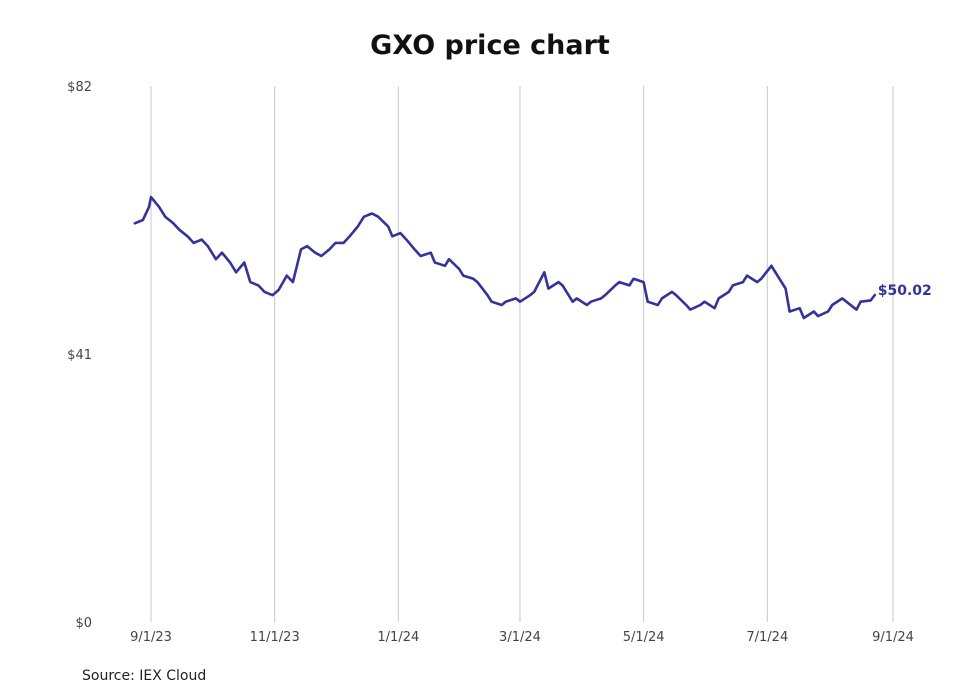  What do you see at coordinates (275, 637) in the screenshot?
I see `x-tick-label: 11/1/23` at bounding box center [275, 637].